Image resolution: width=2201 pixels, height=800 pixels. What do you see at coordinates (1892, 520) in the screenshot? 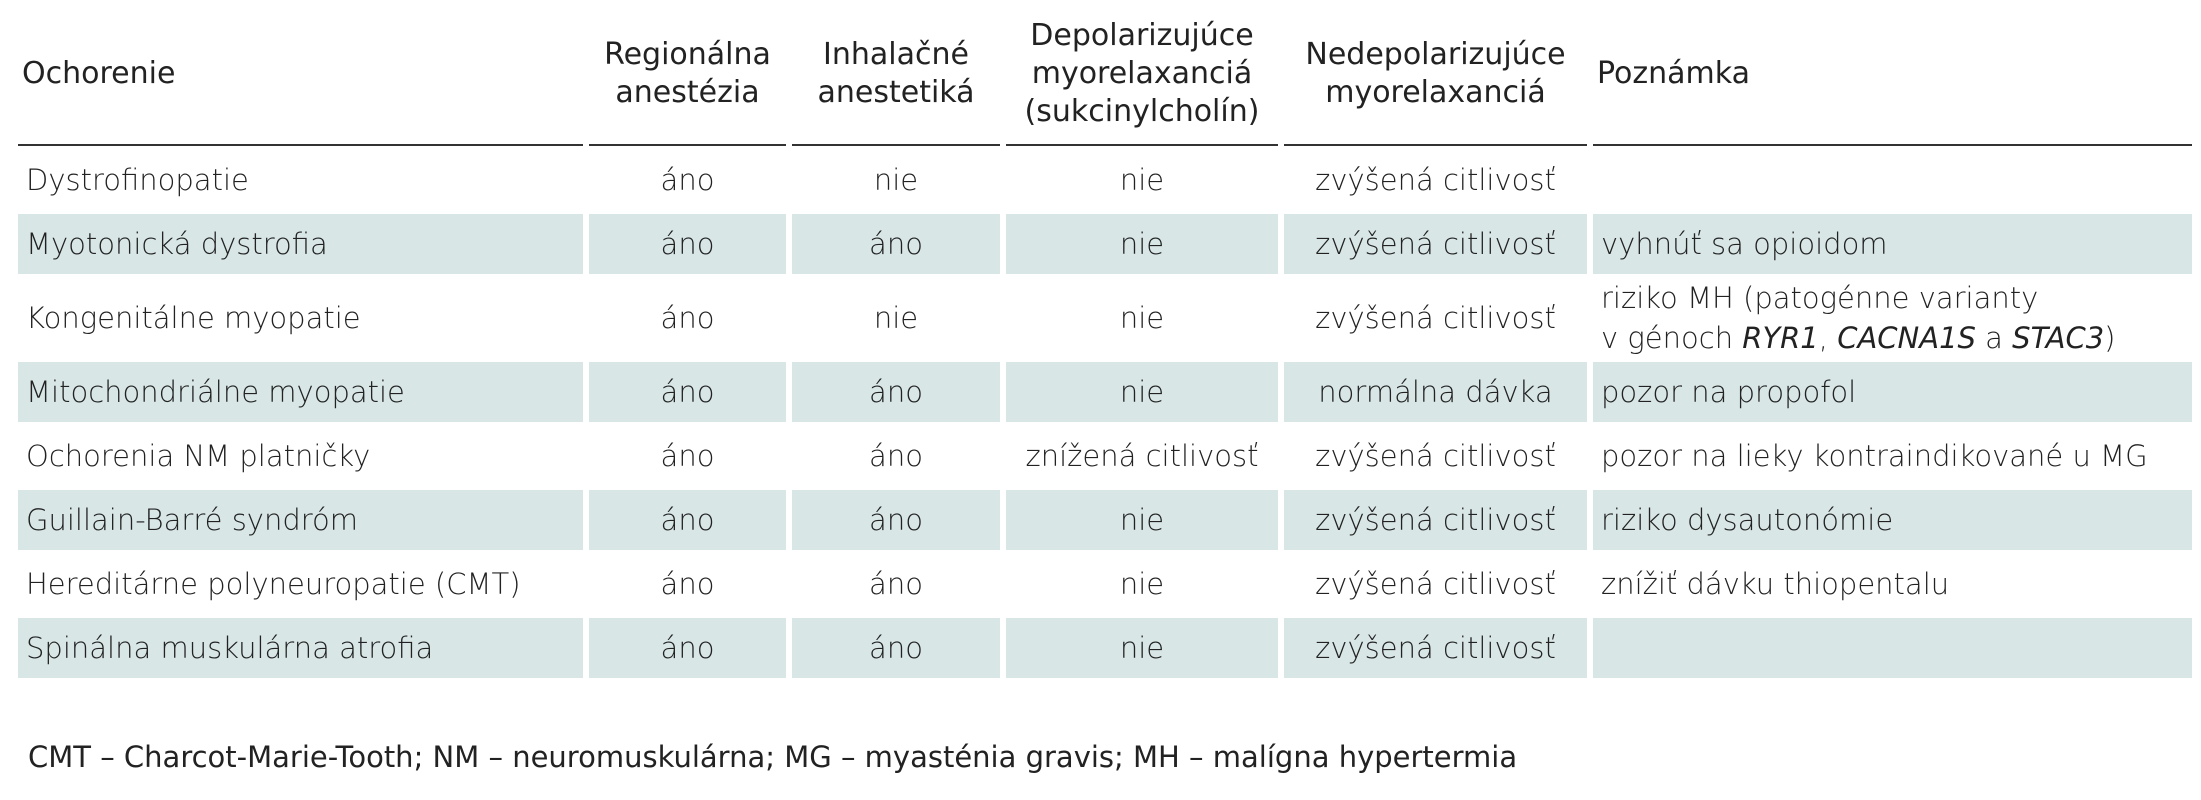
I see `table-cell: riziko dysautonómie` at bounding box center [1892, 520].